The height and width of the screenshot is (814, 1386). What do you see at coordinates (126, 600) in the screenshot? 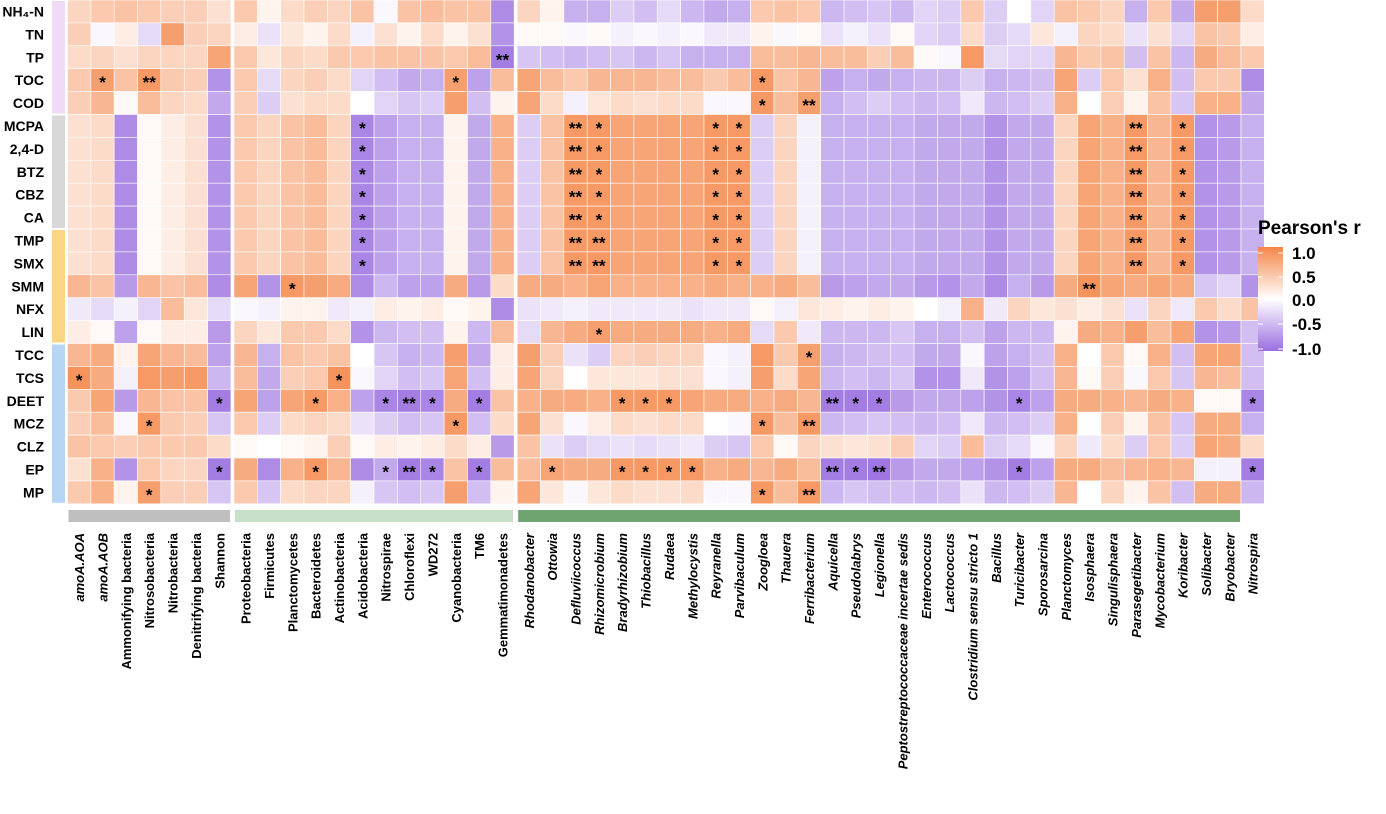
I see `column-label: Ammonifying bacteria` at bounding box center [126, 600].